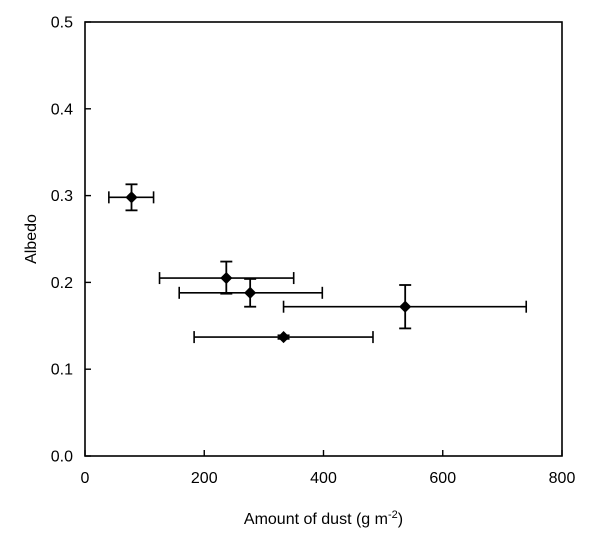 The image size is (604, 536). Describe the element at coordinates (393, 515) in the screenshot. I see `x-axis-title-superscript: -2` at that location.